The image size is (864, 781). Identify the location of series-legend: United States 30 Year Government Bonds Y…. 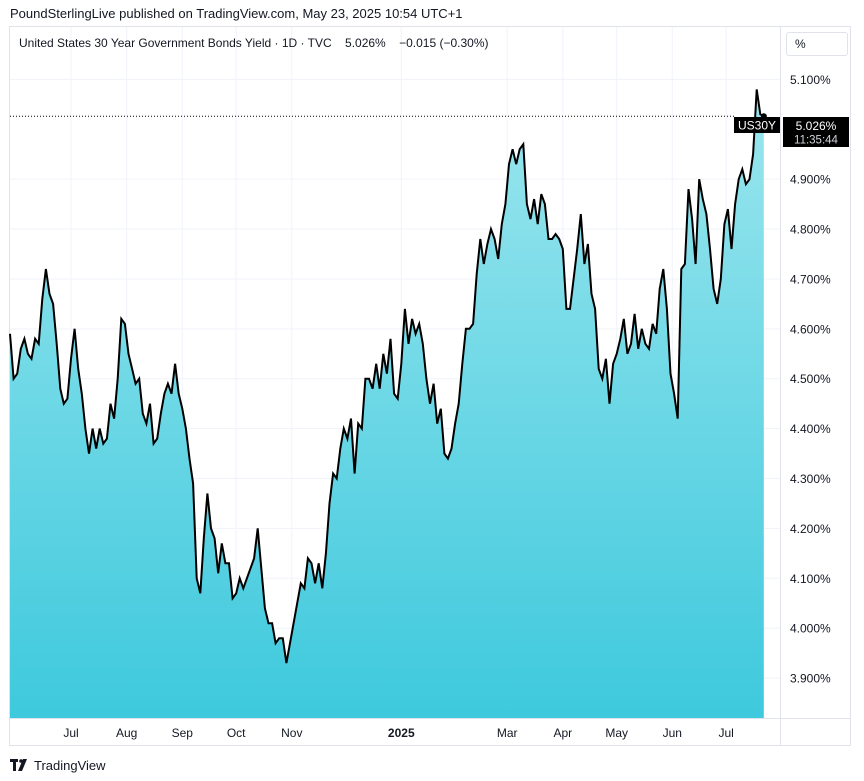
(254, 43).